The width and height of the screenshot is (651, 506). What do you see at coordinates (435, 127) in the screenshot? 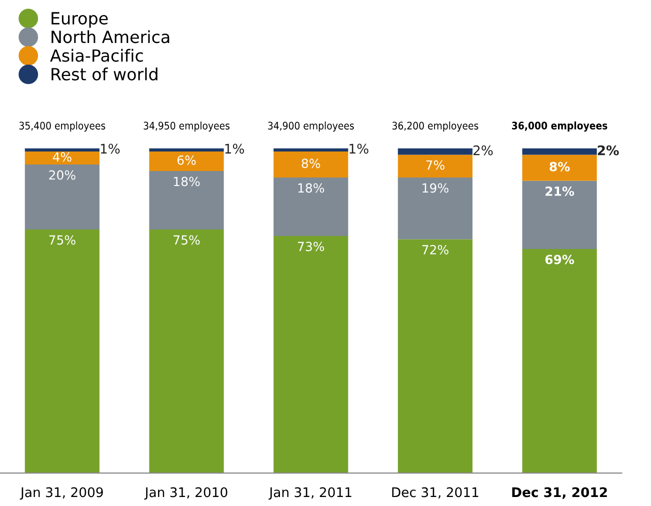
I see `annotation: 36,200 employees` at bounding box center [435, 127].